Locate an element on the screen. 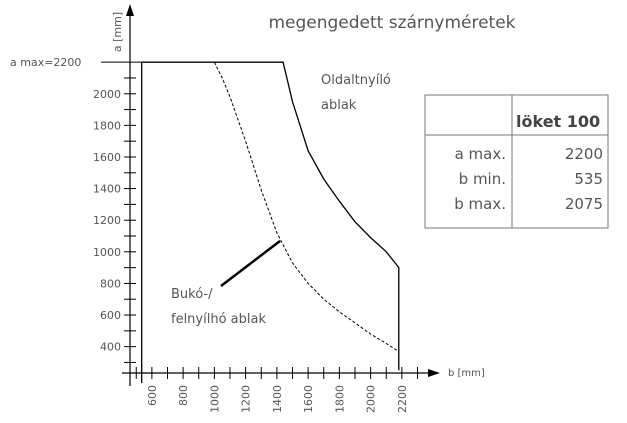  table-row-value: 535 is located at coordinates (588, 179).